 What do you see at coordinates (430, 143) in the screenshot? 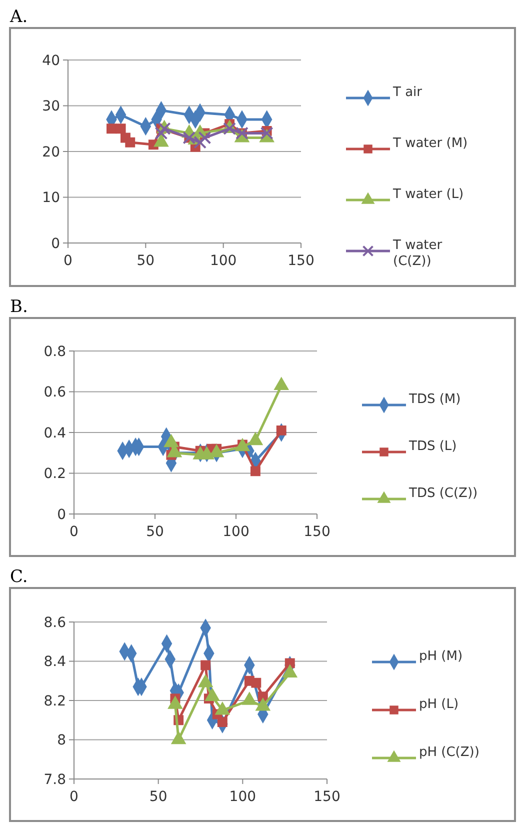
I see `legend-label: T water (M)` at bounding box center [430, 143].